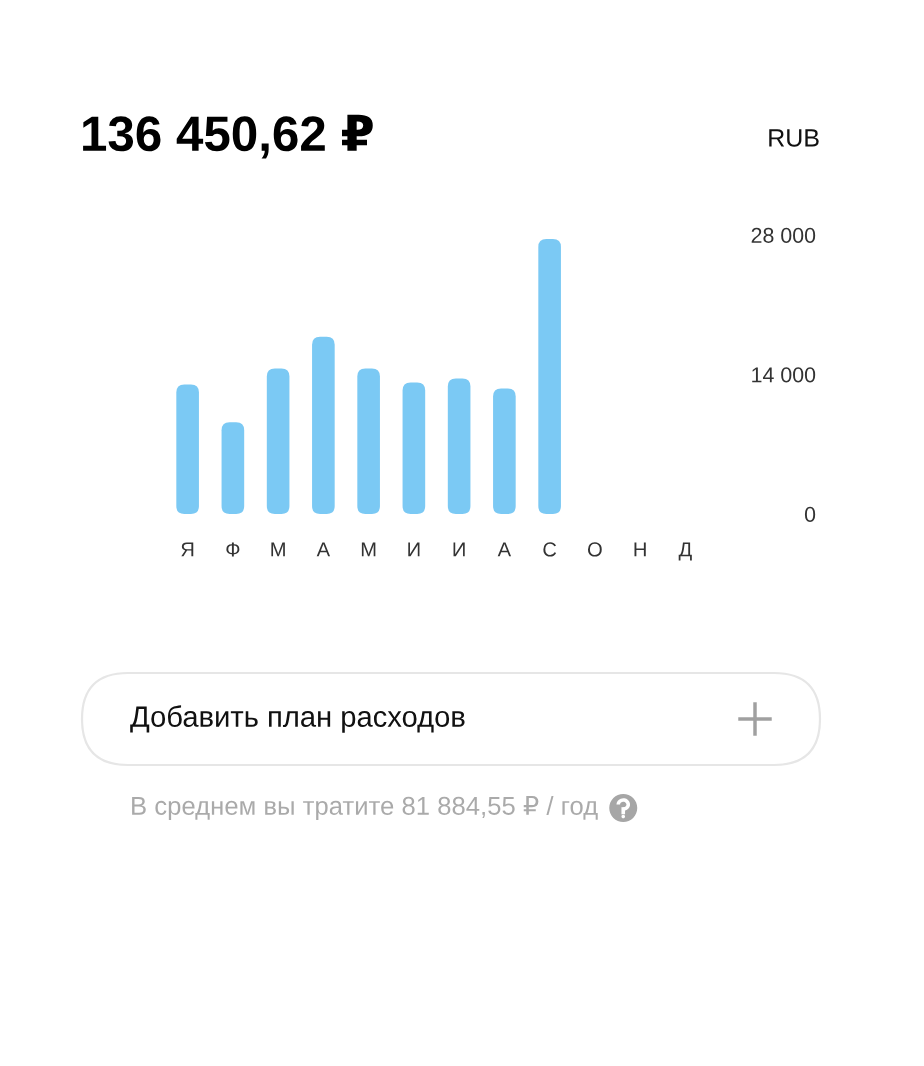 This screenshot has height=1066, width=924. I want to click on x-tick-label: С, so click(550, 549).